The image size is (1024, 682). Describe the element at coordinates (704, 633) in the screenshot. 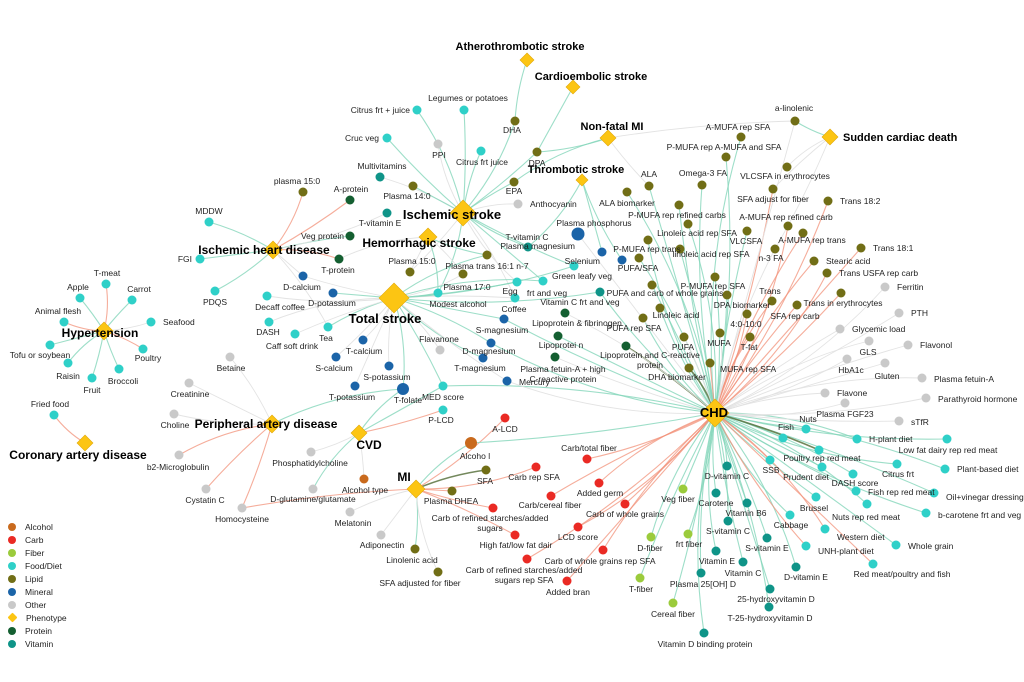

I see `node-vitamin-d-binding-protein` at that location.